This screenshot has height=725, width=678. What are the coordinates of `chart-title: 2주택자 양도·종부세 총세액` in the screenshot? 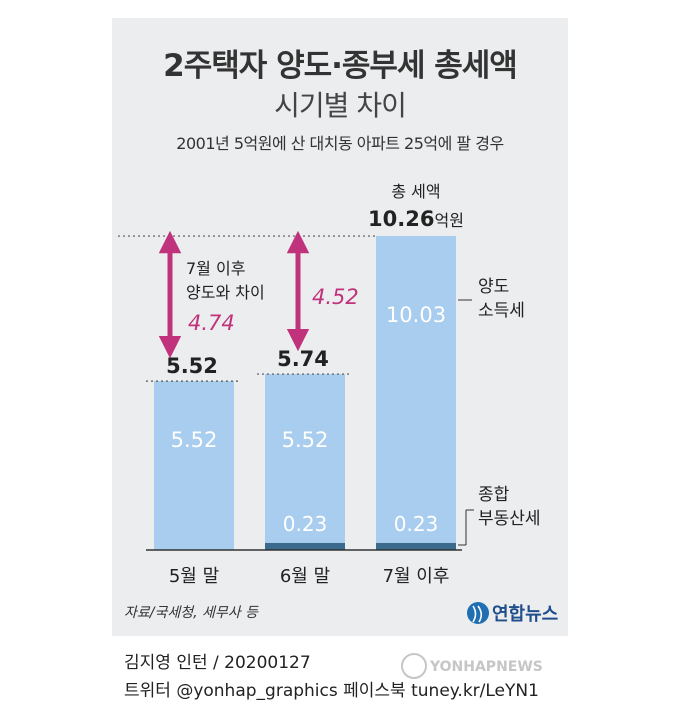 It's located at (340, 66).